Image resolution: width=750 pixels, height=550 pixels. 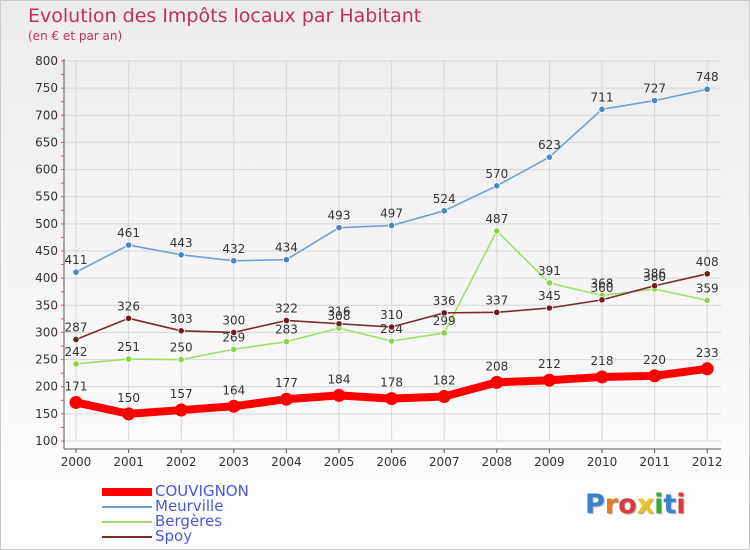 I want to click on data-label-couvignon: 233, so click(x=707, y=353).